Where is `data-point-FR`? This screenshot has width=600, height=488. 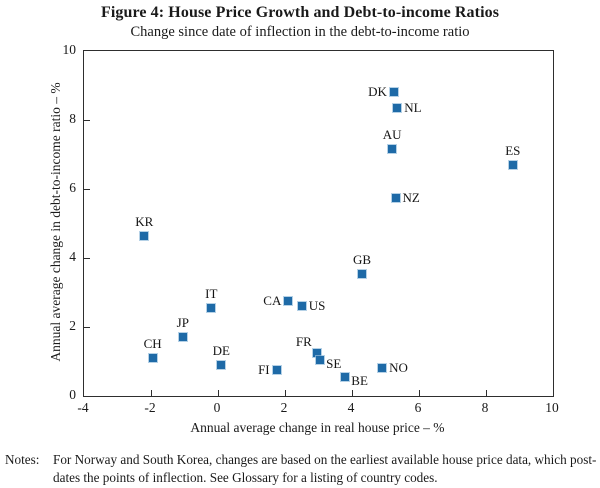
data-point-FR is located at coordinates (316, 352).